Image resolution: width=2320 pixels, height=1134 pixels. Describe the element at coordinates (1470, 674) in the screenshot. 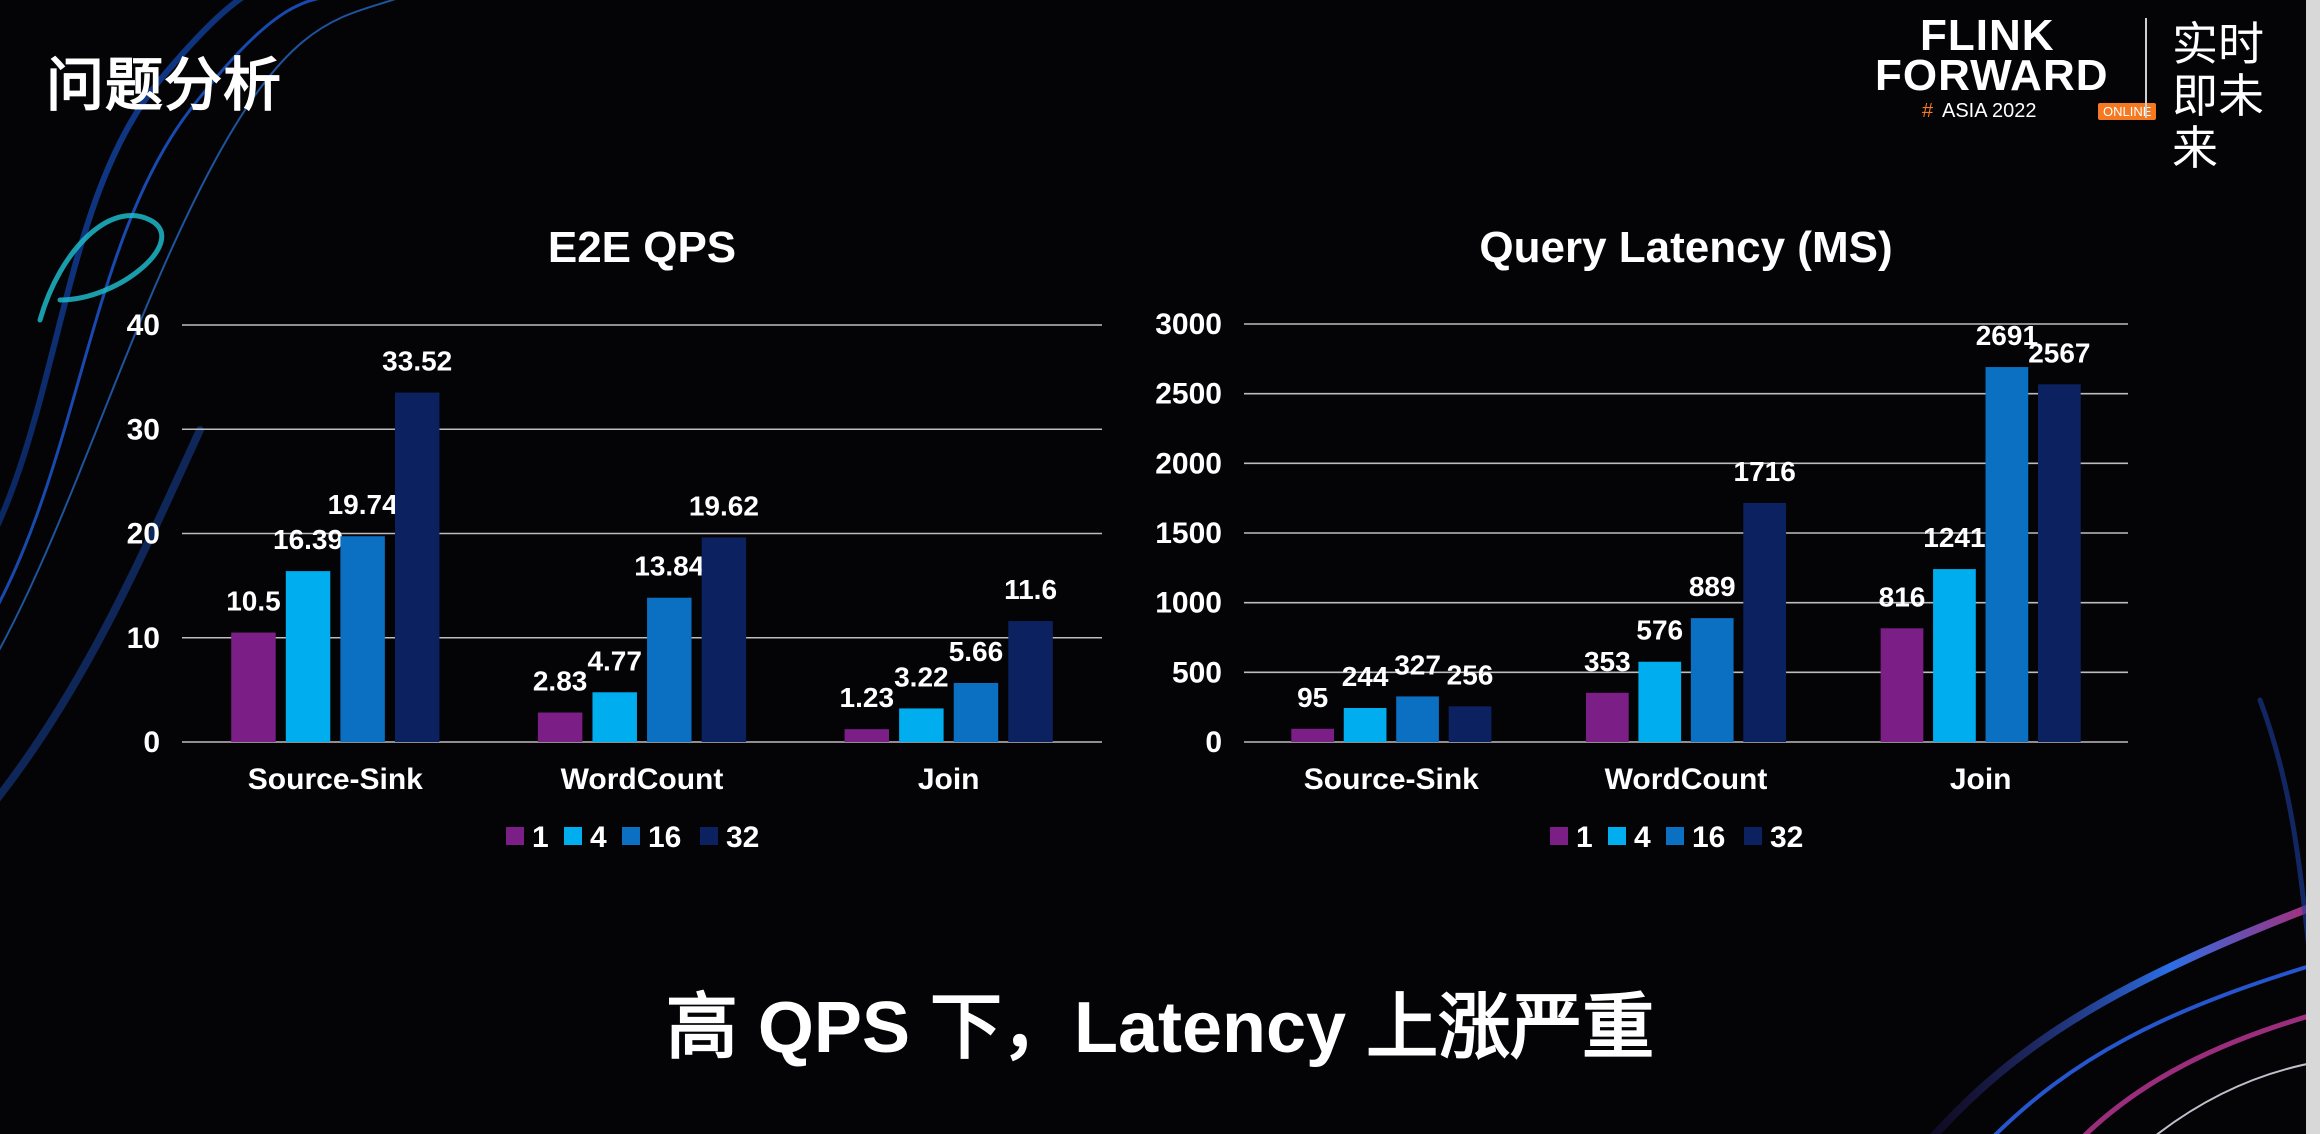

I see `data-label: 256` at that location.